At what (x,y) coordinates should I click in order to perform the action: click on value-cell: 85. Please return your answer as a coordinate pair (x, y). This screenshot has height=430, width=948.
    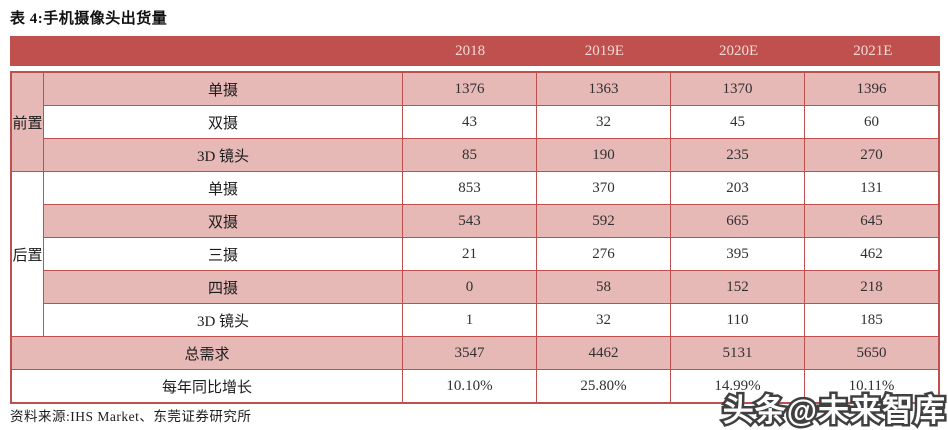
    Looking at the image, I should click on (469, 155).